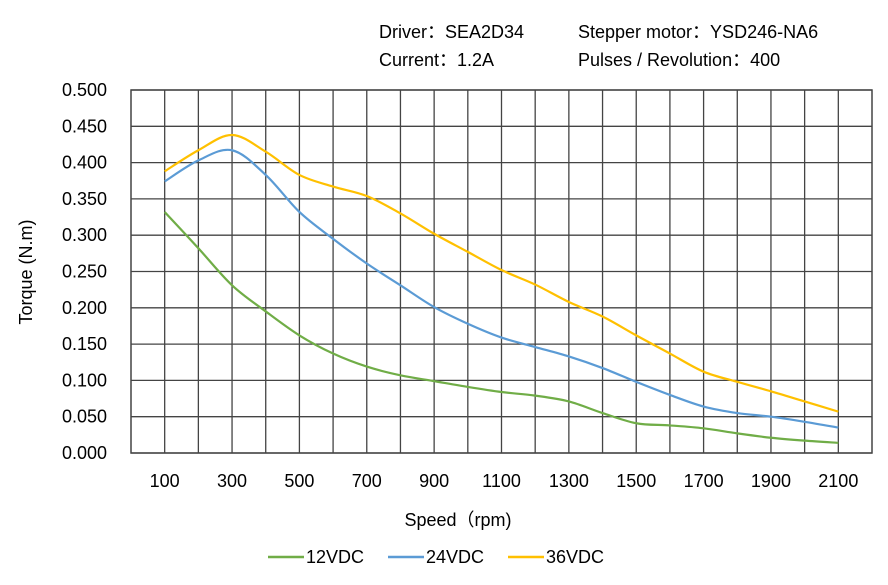 The image size is (888, 585). I want to click on y-axis-label: Torque (N.m), so click(26, 271).